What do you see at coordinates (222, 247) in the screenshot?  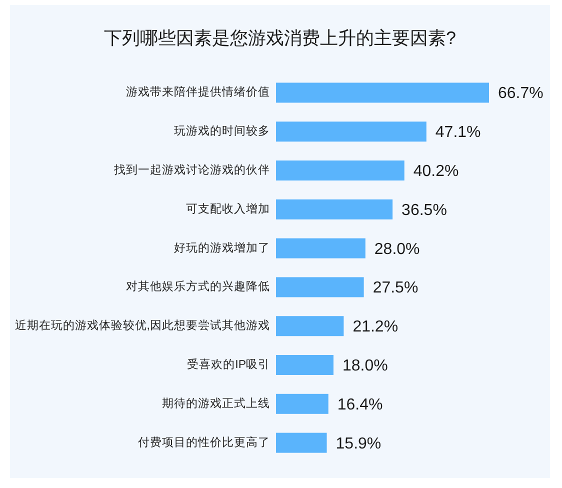 I see `y-tick-label: 好玩的游戏增加了` at bounding box center [222, 247].